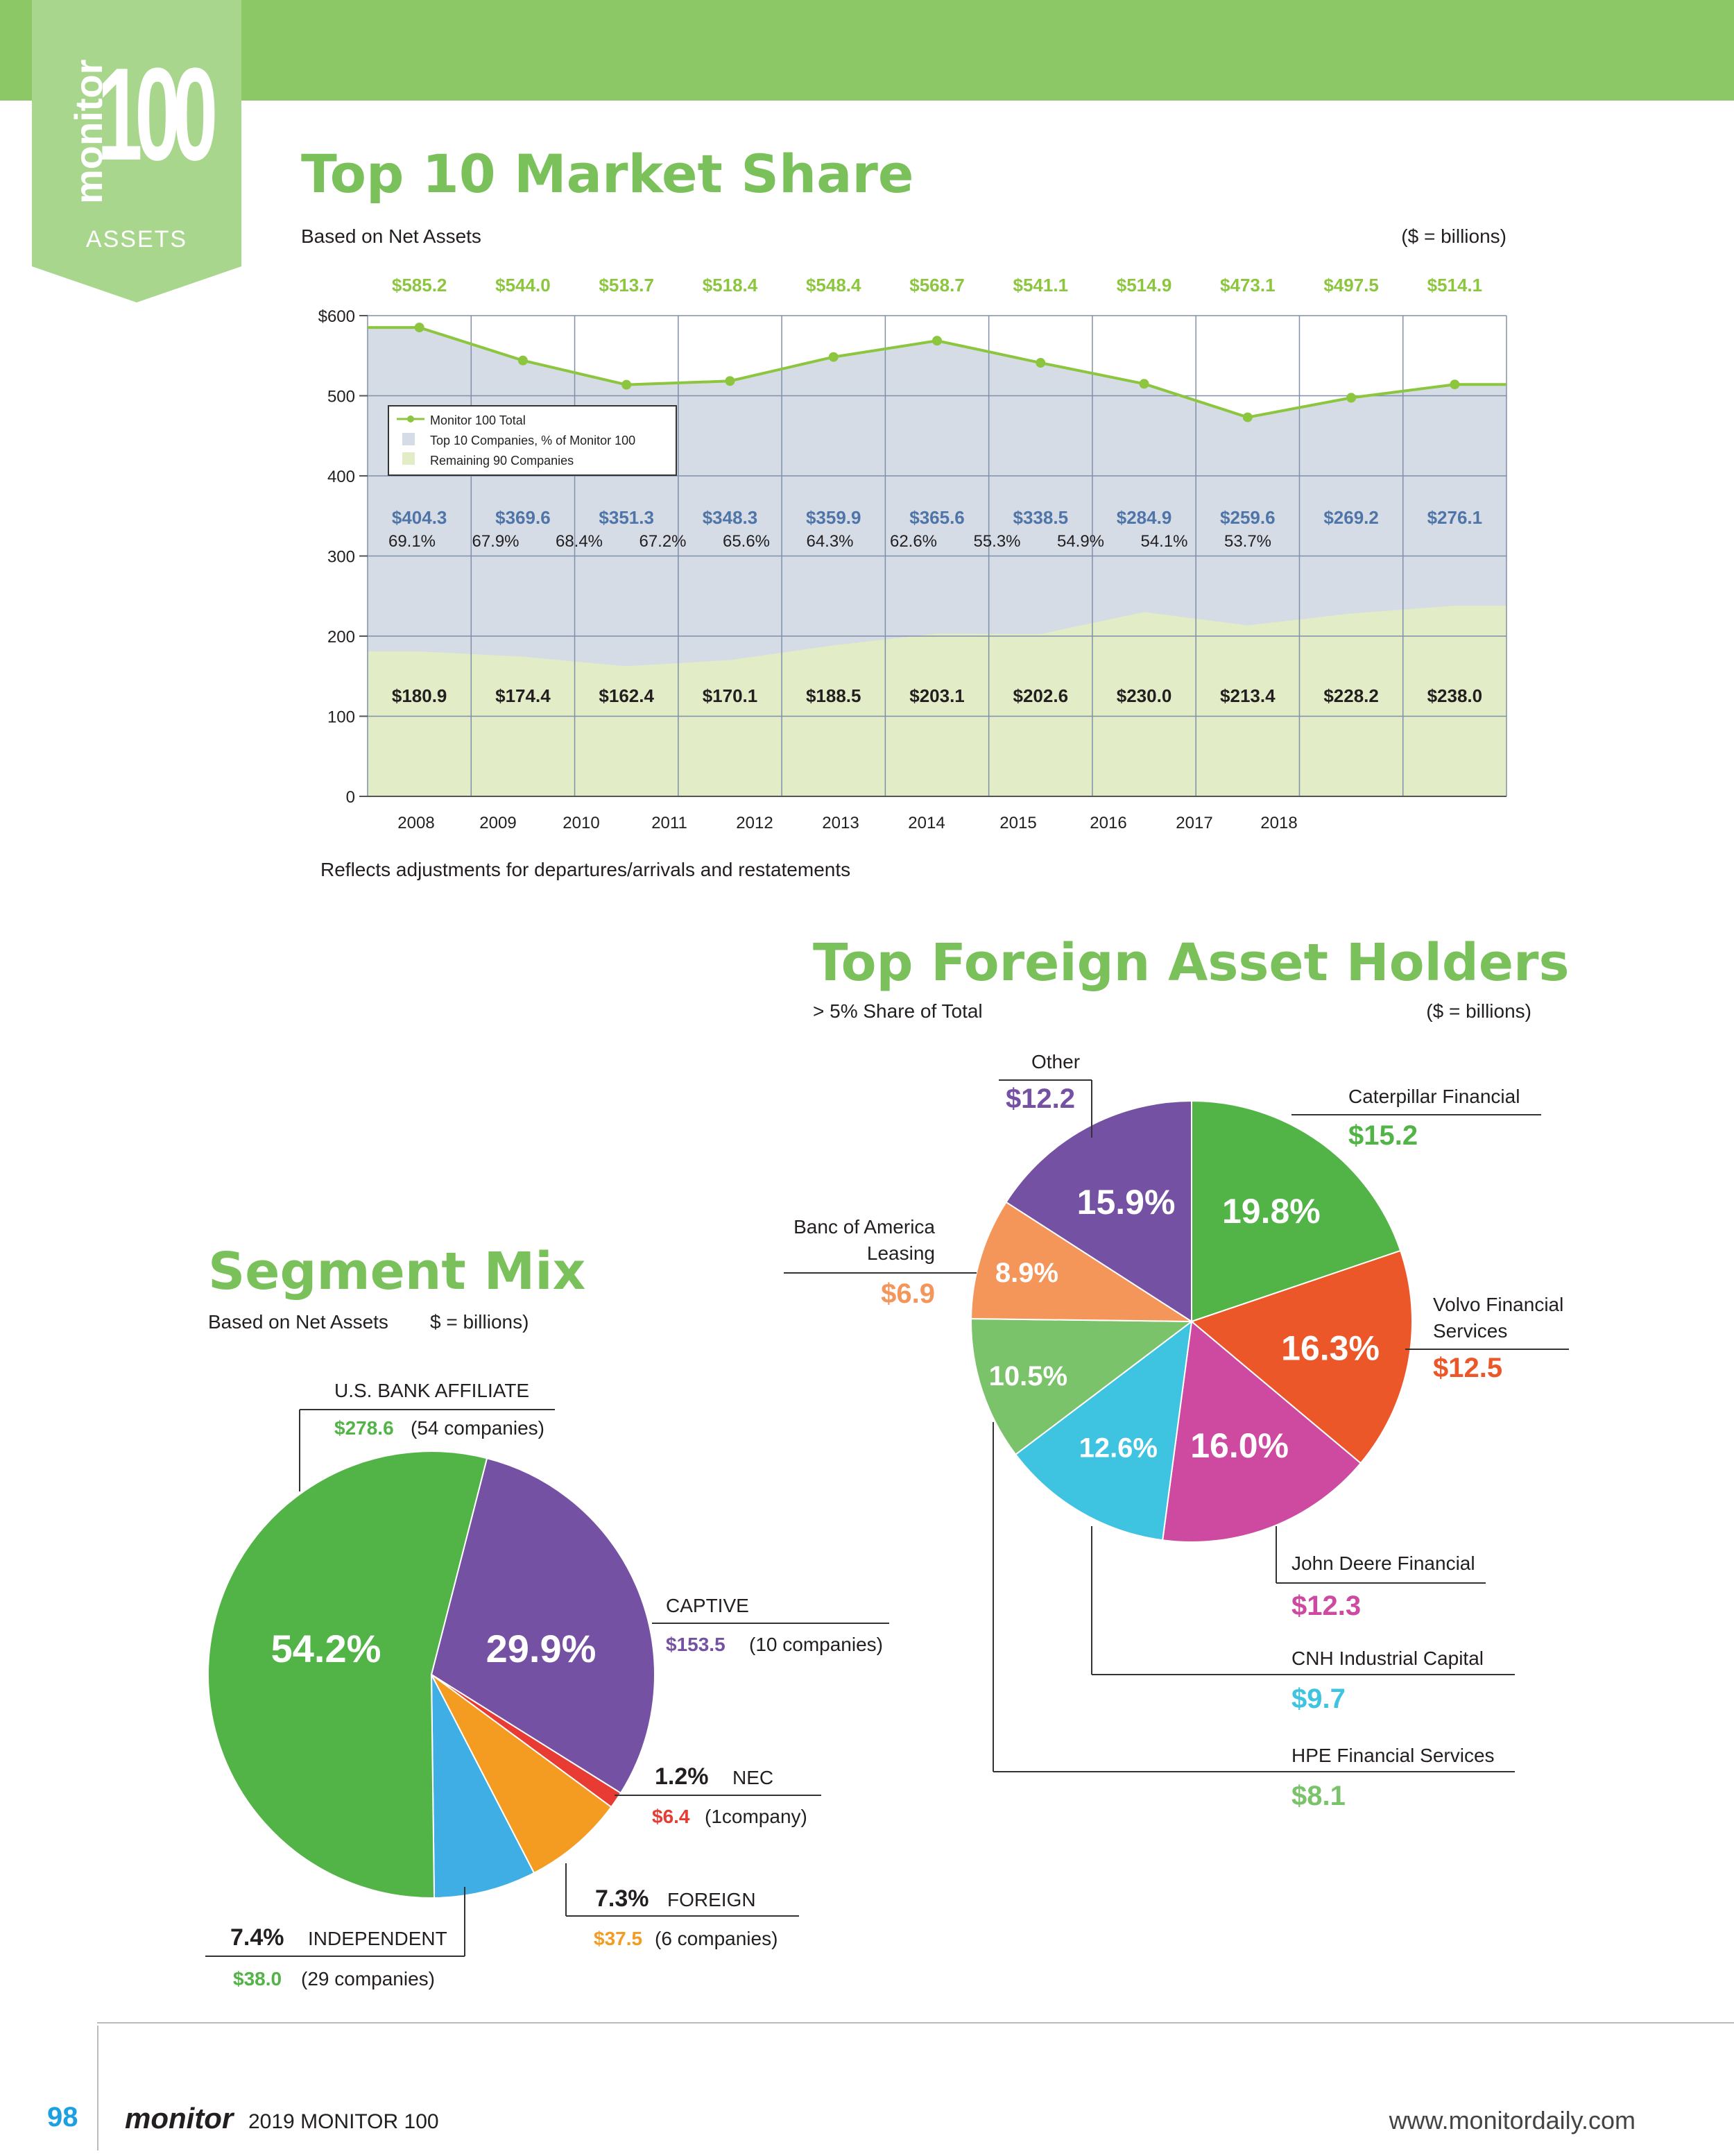 Image resolution: width=1734 pixels, height=2156 pixels. Describe the element at coordinates (669, 823) in the screenshot. I see `x-tick-label: 2011` at that location.